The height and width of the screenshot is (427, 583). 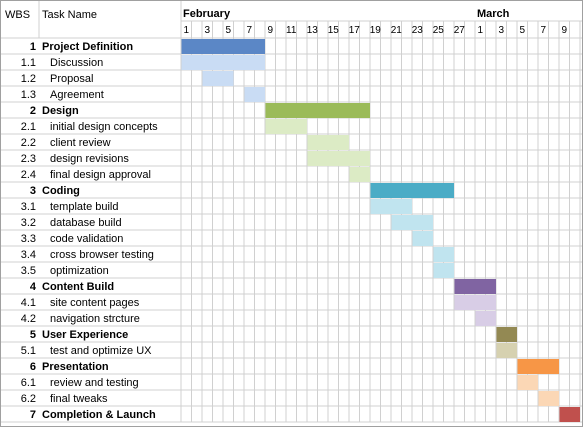 What do you see at coordinates (33, 335) in the screenshot?
I see `task-wbs: 5` at bounding box center [33, 335].